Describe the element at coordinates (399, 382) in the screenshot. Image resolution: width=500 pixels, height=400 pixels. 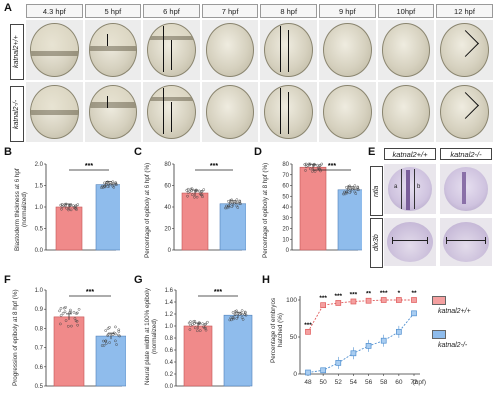
I see `x-tick-label: 60` at that location.